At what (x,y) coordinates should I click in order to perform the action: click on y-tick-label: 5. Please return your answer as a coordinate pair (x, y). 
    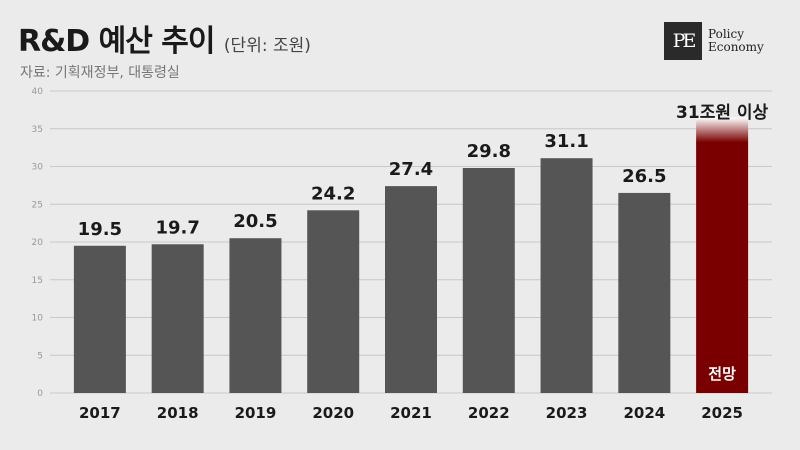
    Looking at the image, I should click on (40, 356).